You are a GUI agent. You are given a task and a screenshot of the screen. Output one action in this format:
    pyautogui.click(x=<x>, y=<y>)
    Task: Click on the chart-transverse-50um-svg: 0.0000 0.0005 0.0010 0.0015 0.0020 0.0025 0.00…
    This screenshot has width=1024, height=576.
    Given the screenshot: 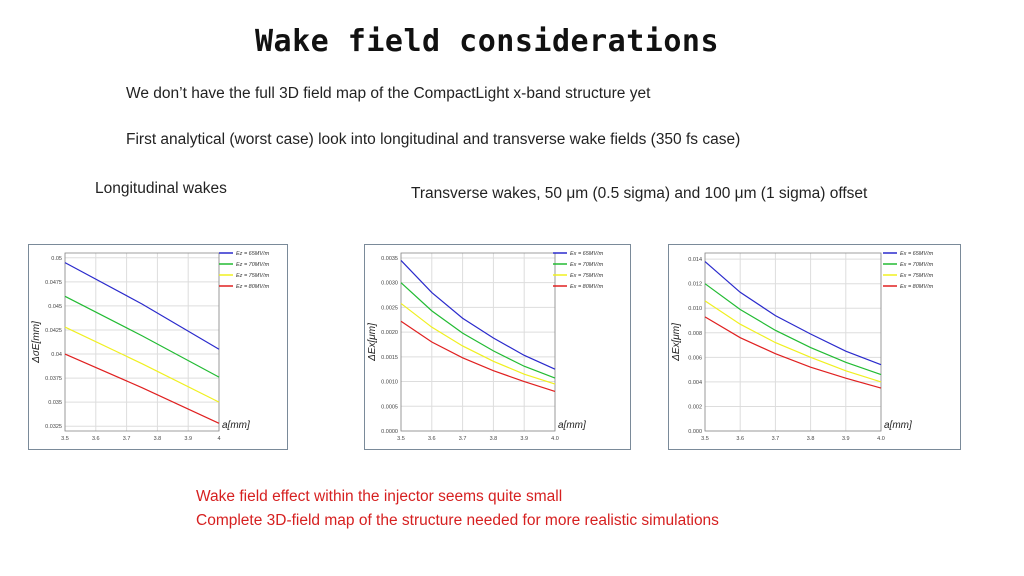 What is the action you would take?
    pyautogui.click(x=485, y=346)
    